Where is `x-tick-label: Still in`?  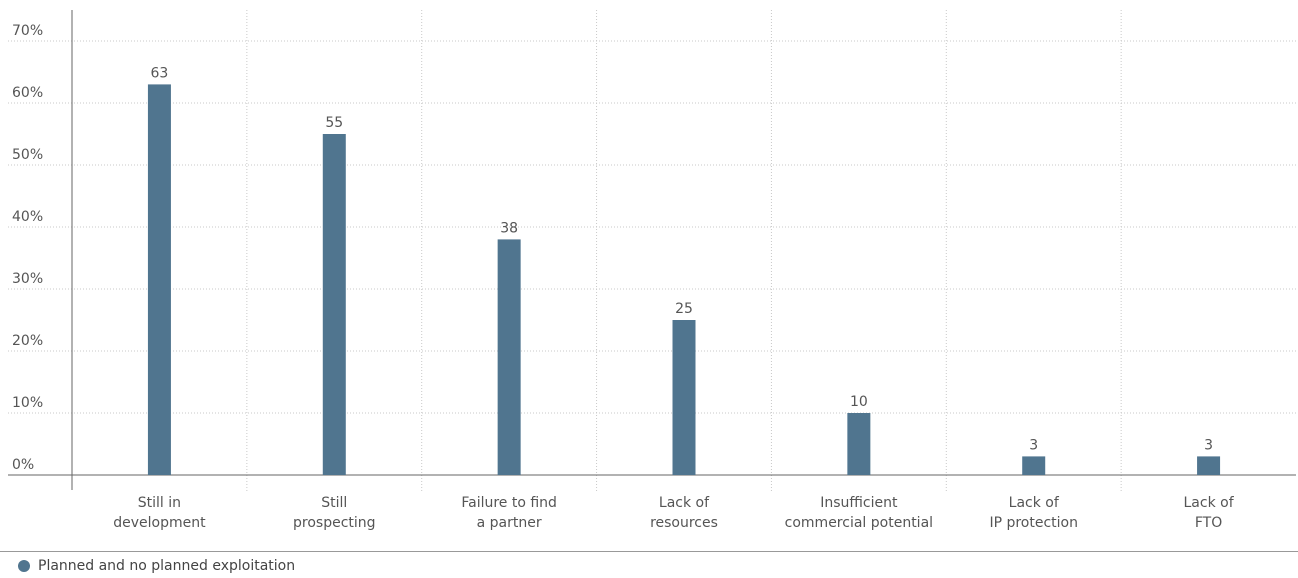 x-tick-label: Still in is located at coordinates (159, 503).